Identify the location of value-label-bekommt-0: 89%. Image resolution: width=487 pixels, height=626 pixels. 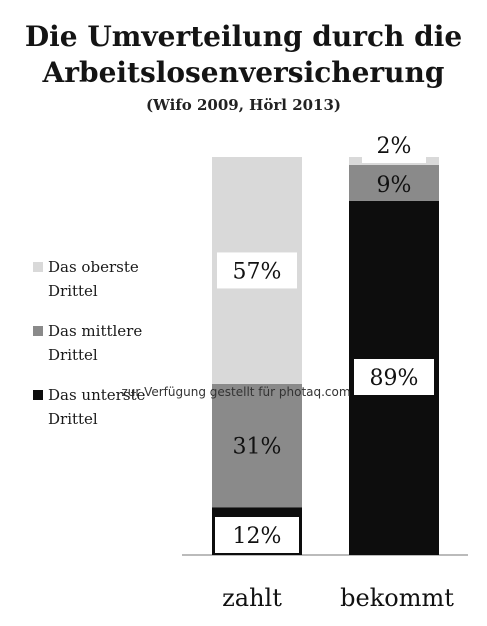
(394, 378).